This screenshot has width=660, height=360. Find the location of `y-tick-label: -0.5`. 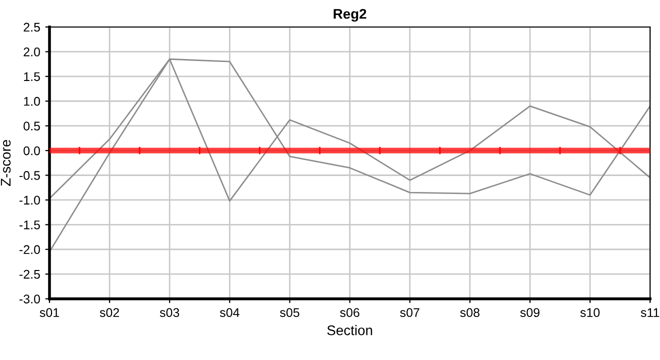

y-tick-label: -0.5 is located at coordinates (29, 175).